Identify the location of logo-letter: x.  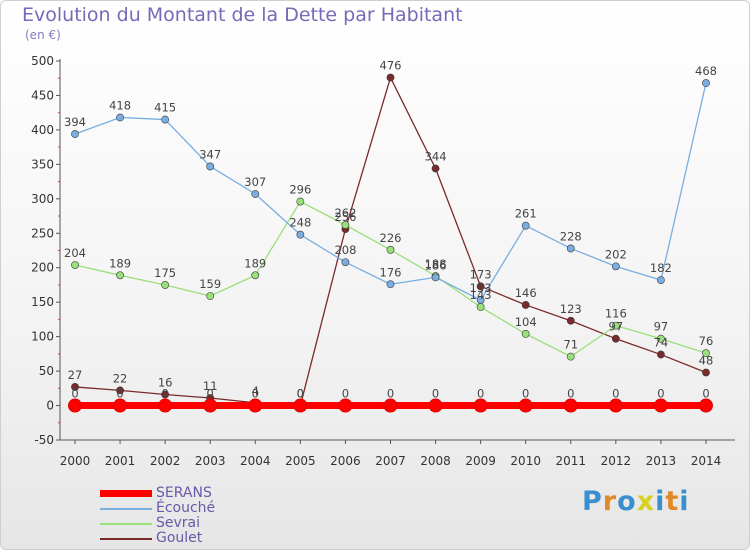
(646, 501).